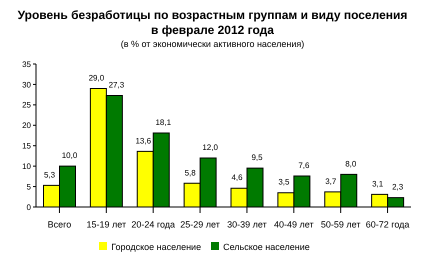 The height and width of the screenshot is (269, 425). What do you see at coordinates (96, 78) in the screenshot?
I see `data-label: 29,0` at bounding box center [96, 78].